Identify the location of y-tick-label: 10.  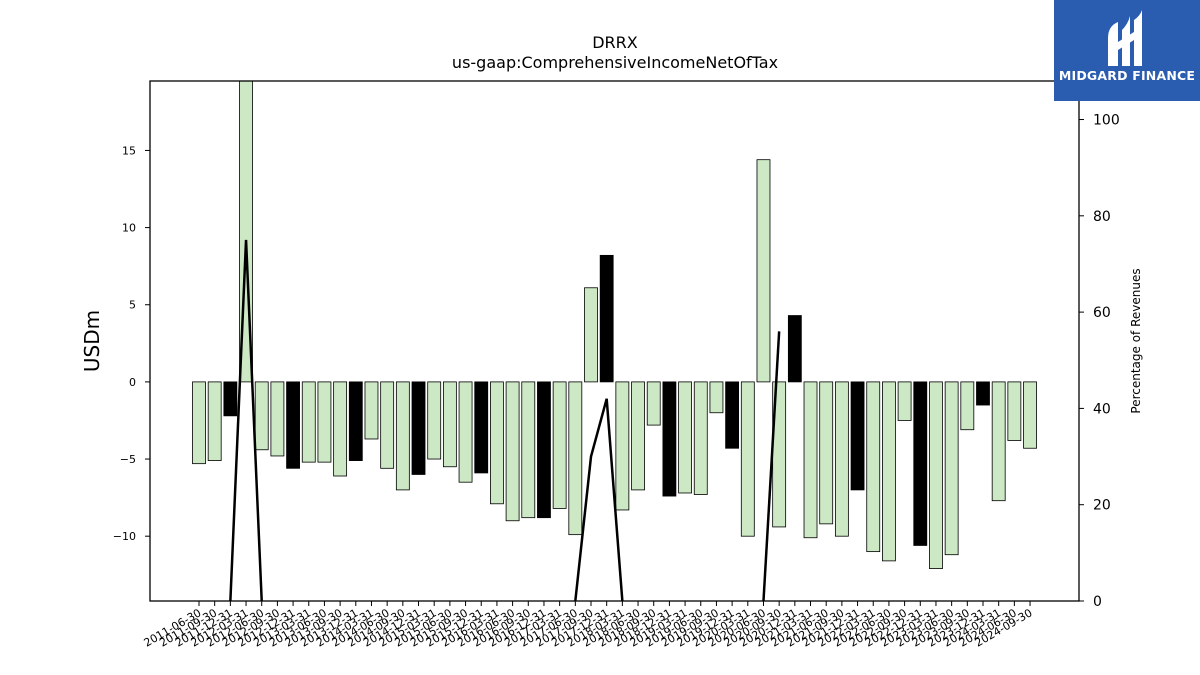
(129, 228).